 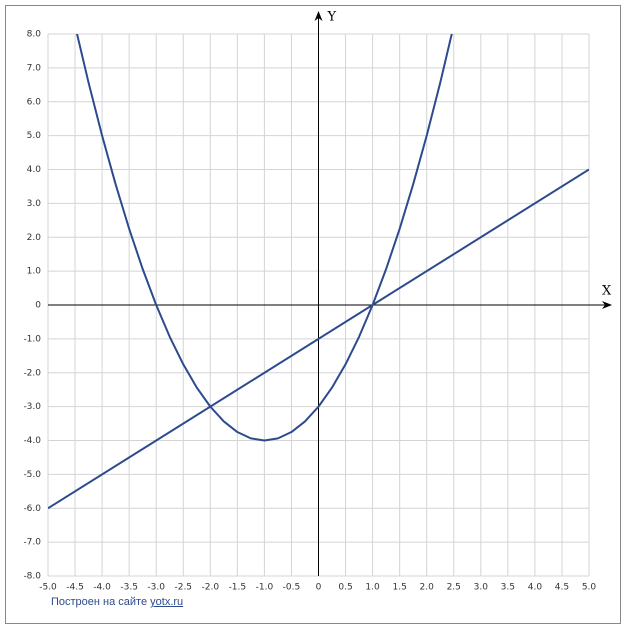 What do you see at coordinates (238, 588) in the screenshot?
I see `x-tick-label: -1.5` at bounding box center [238, 588].